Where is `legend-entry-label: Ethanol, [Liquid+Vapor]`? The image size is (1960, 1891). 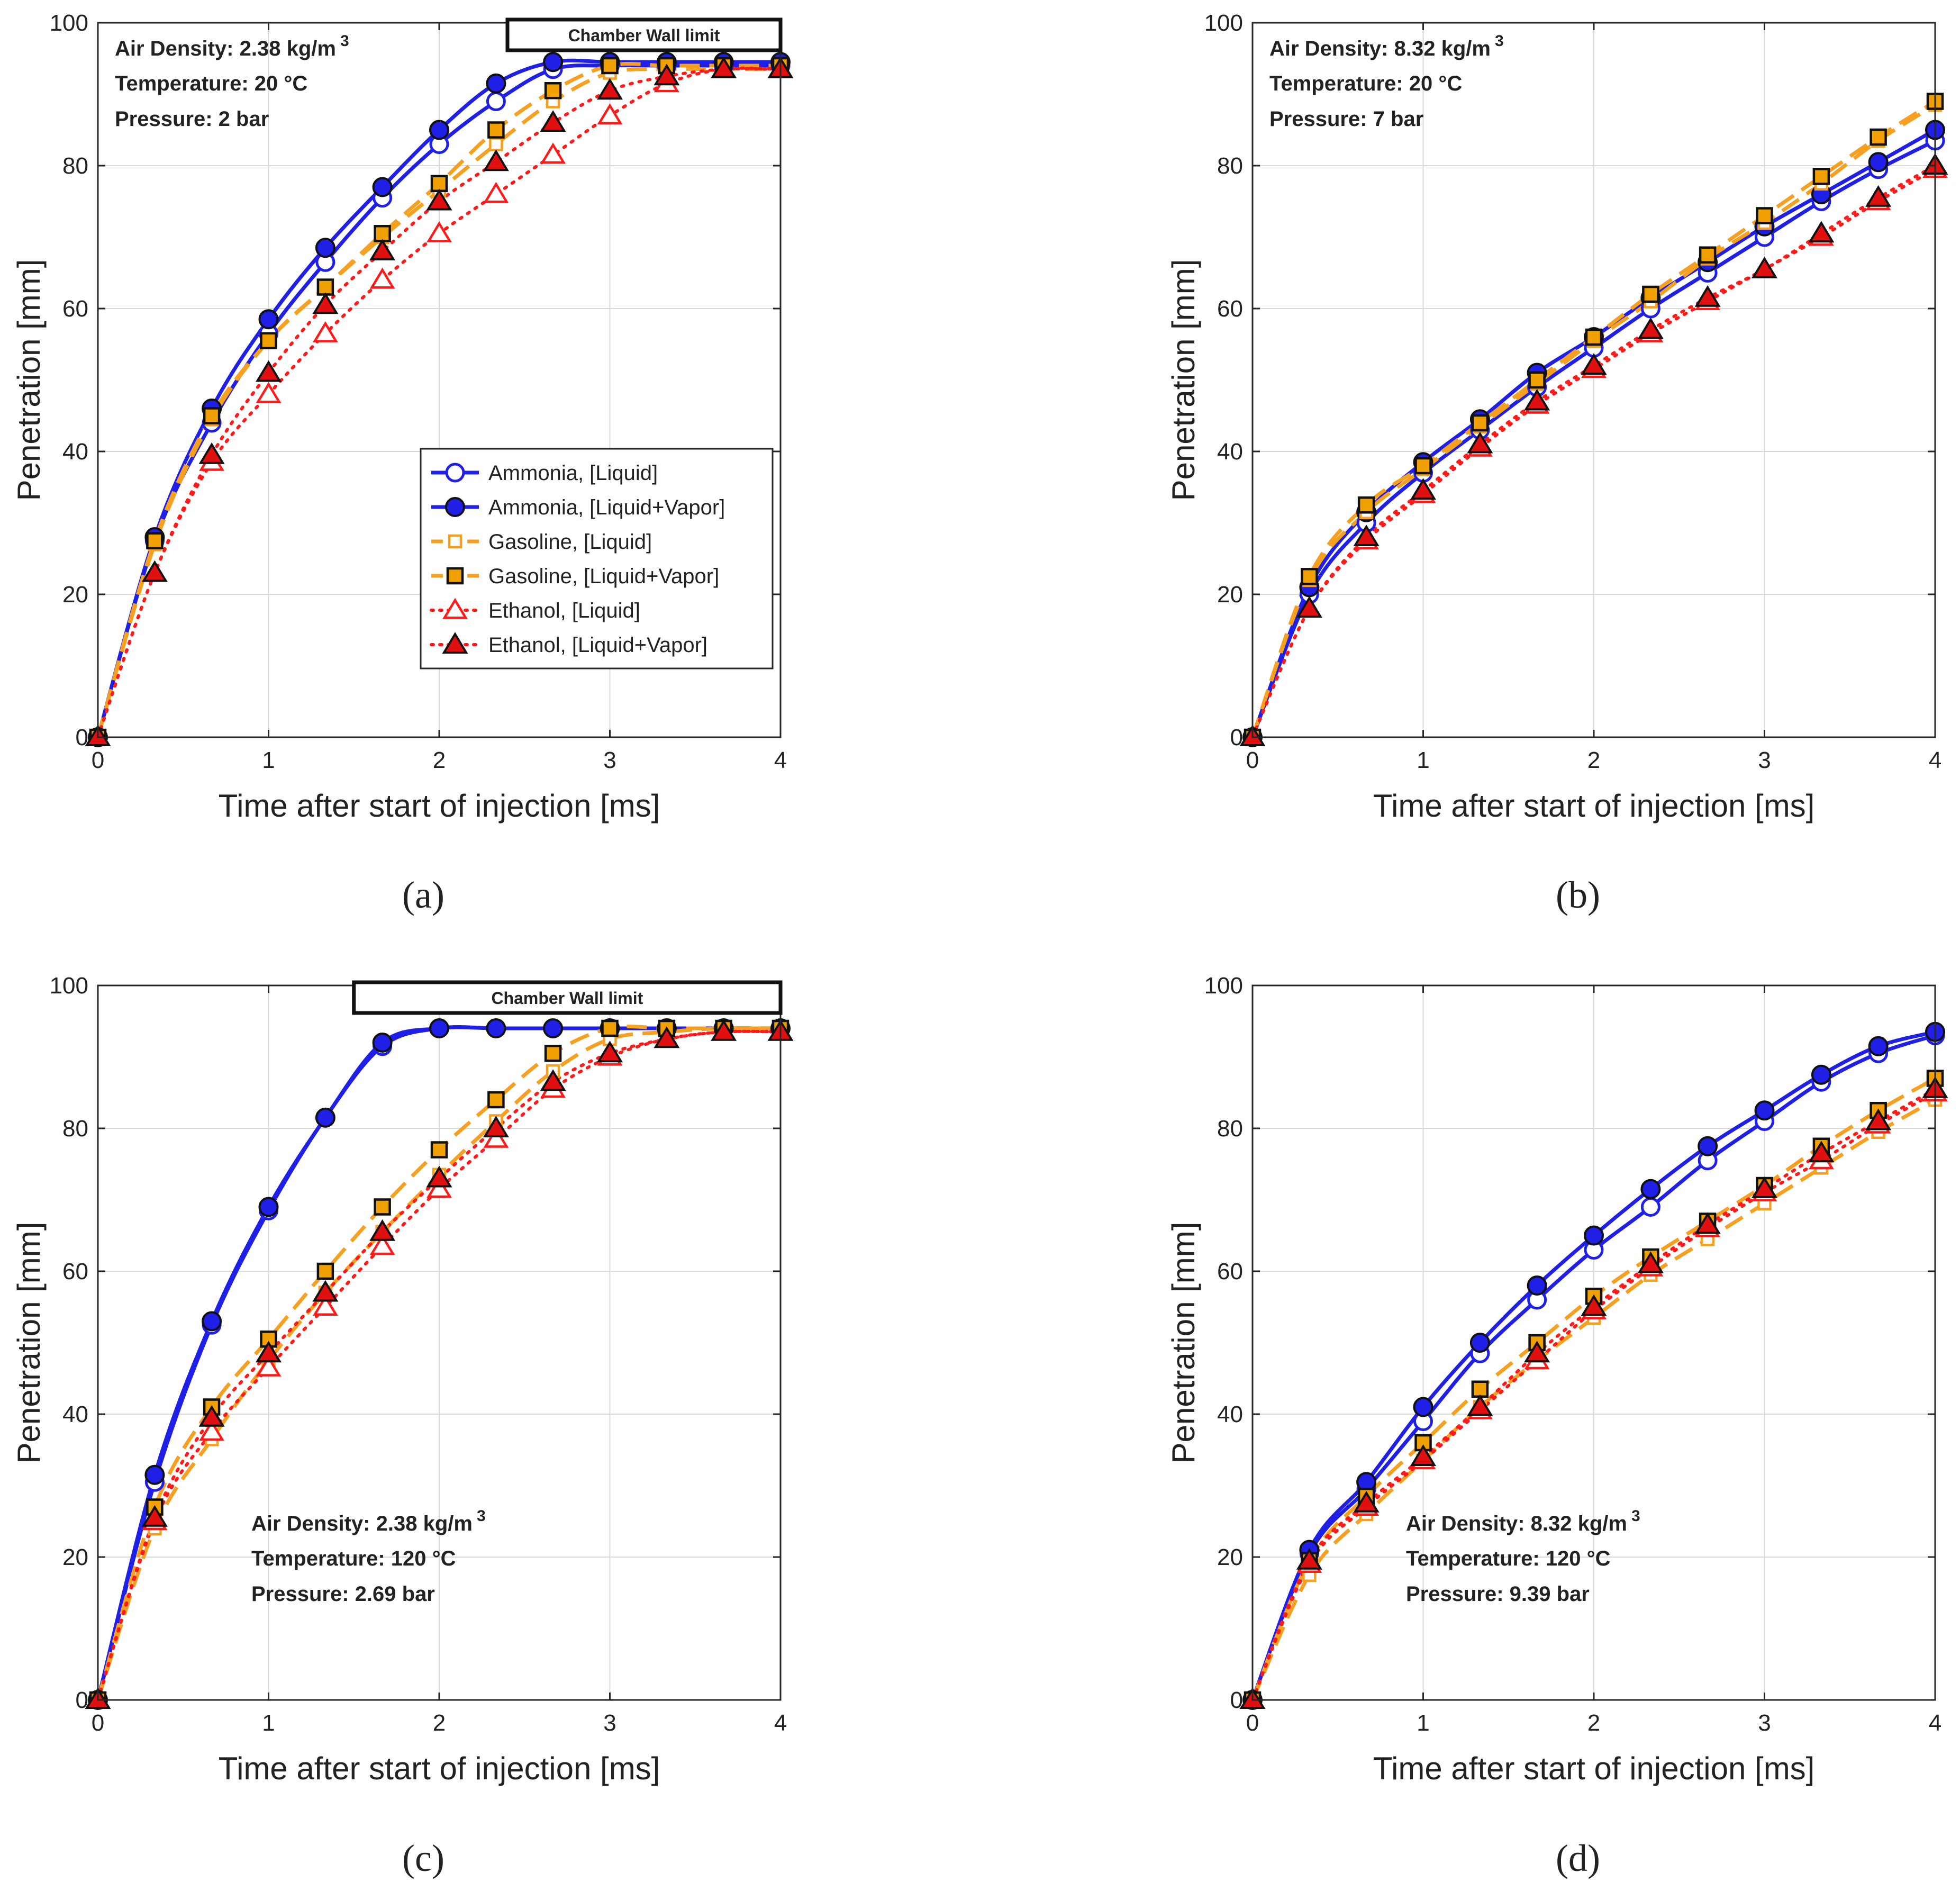
legend-entry-label: Ethanol, [Liquid+Vapor] is located at coordinates (597, 645).